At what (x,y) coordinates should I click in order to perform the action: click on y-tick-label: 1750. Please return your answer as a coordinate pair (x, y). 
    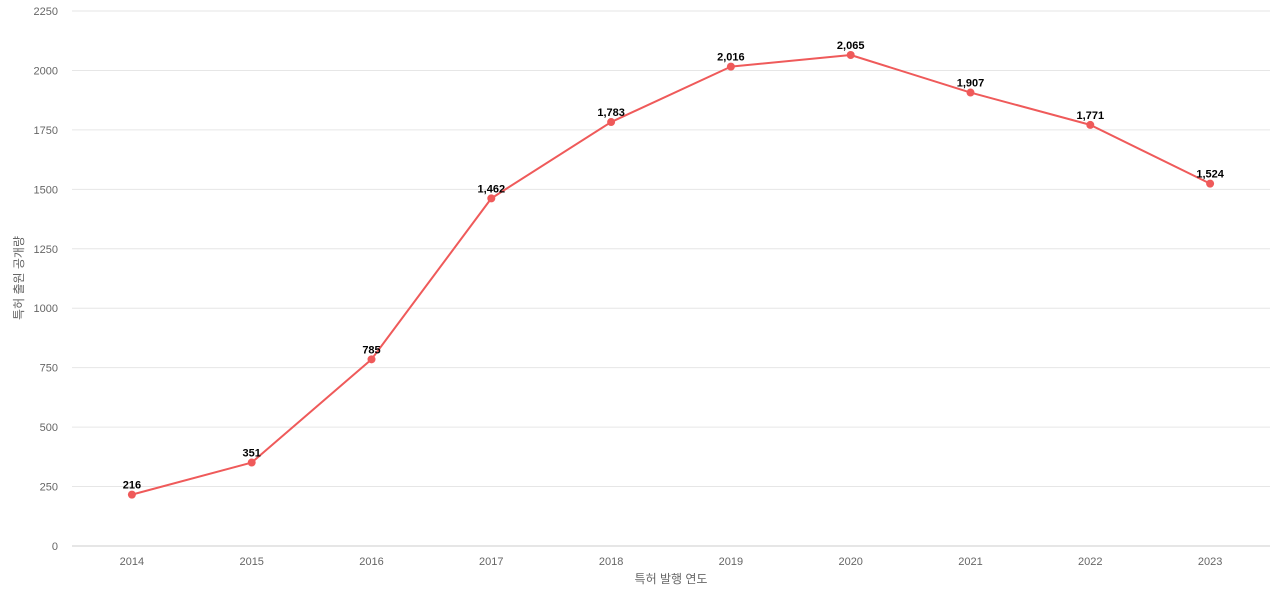
    Looking at the image, I should click on (46, 131).